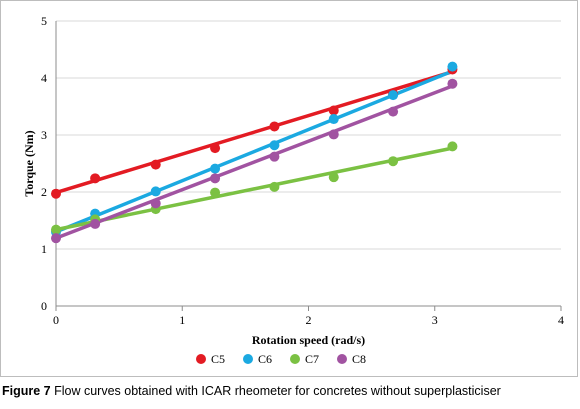 The height and width of the screenshot is (409, 580). I want to click on legend-label-c6: C6, so click(265, 359).